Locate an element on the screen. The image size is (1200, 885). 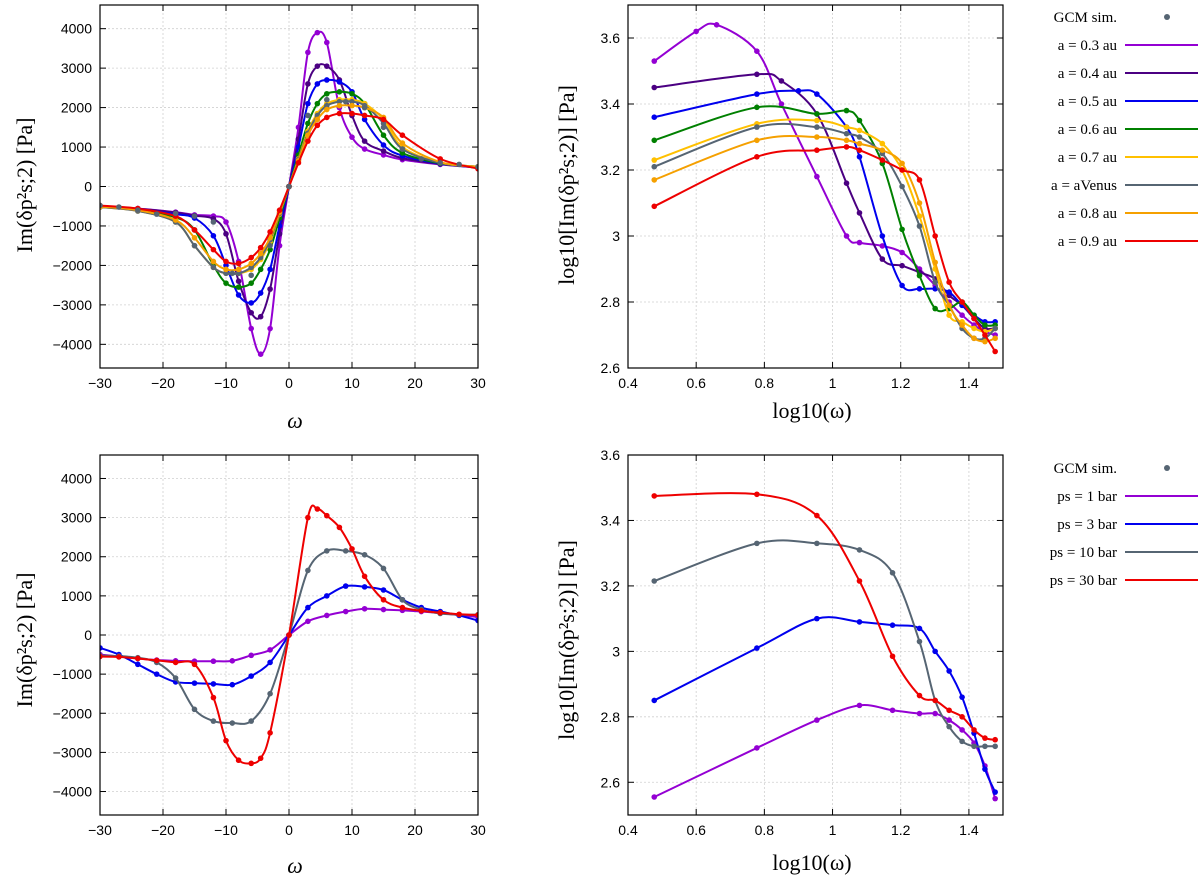
legend-title-bottom: GCM sim. is located at coordinates (1085, 469).